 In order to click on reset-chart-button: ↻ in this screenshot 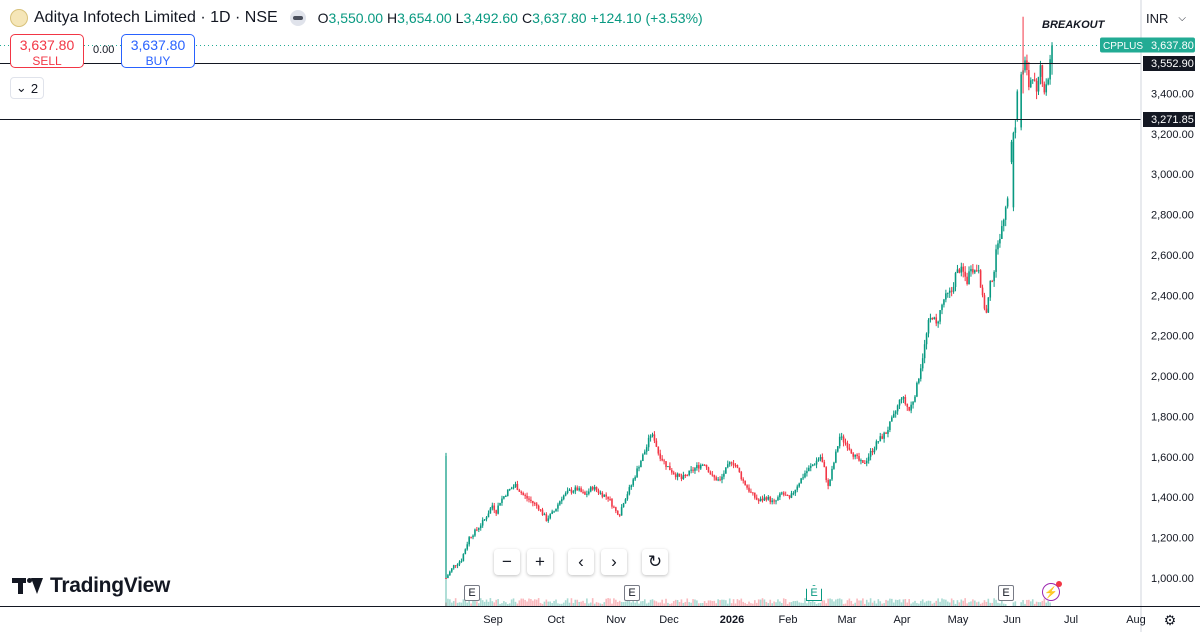, I will do `click(655, 562)`.